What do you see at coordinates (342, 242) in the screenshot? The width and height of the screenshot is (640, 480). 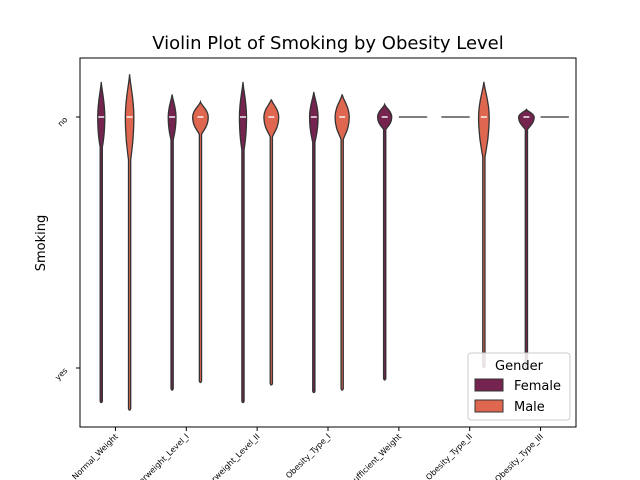 I see `violin-obesity-type-i-male` at bounding box center [342, 242].